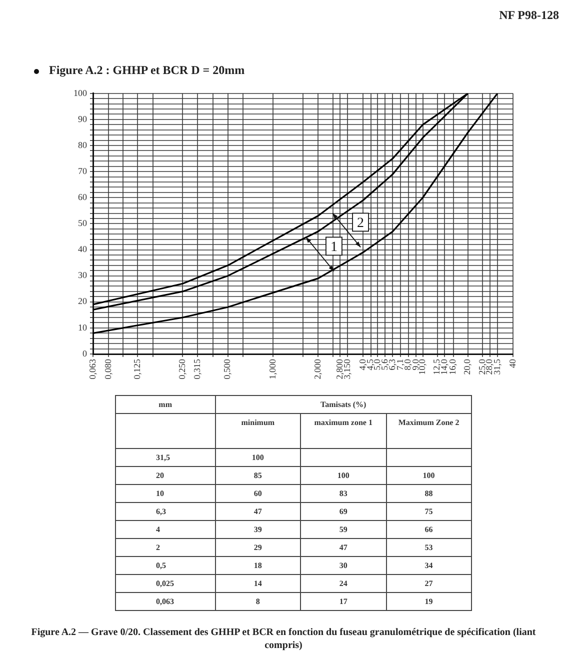 This screenshot has width=567, height=671. What do you see at coordinates (283, 639) in the screenshot?
I see `text: Figure A.2 — Grave 0/20. Classement des GHHP et BCR en fonction du fuseau granulométrique de spécification (liant compris)` at bounding box center [283, 639].